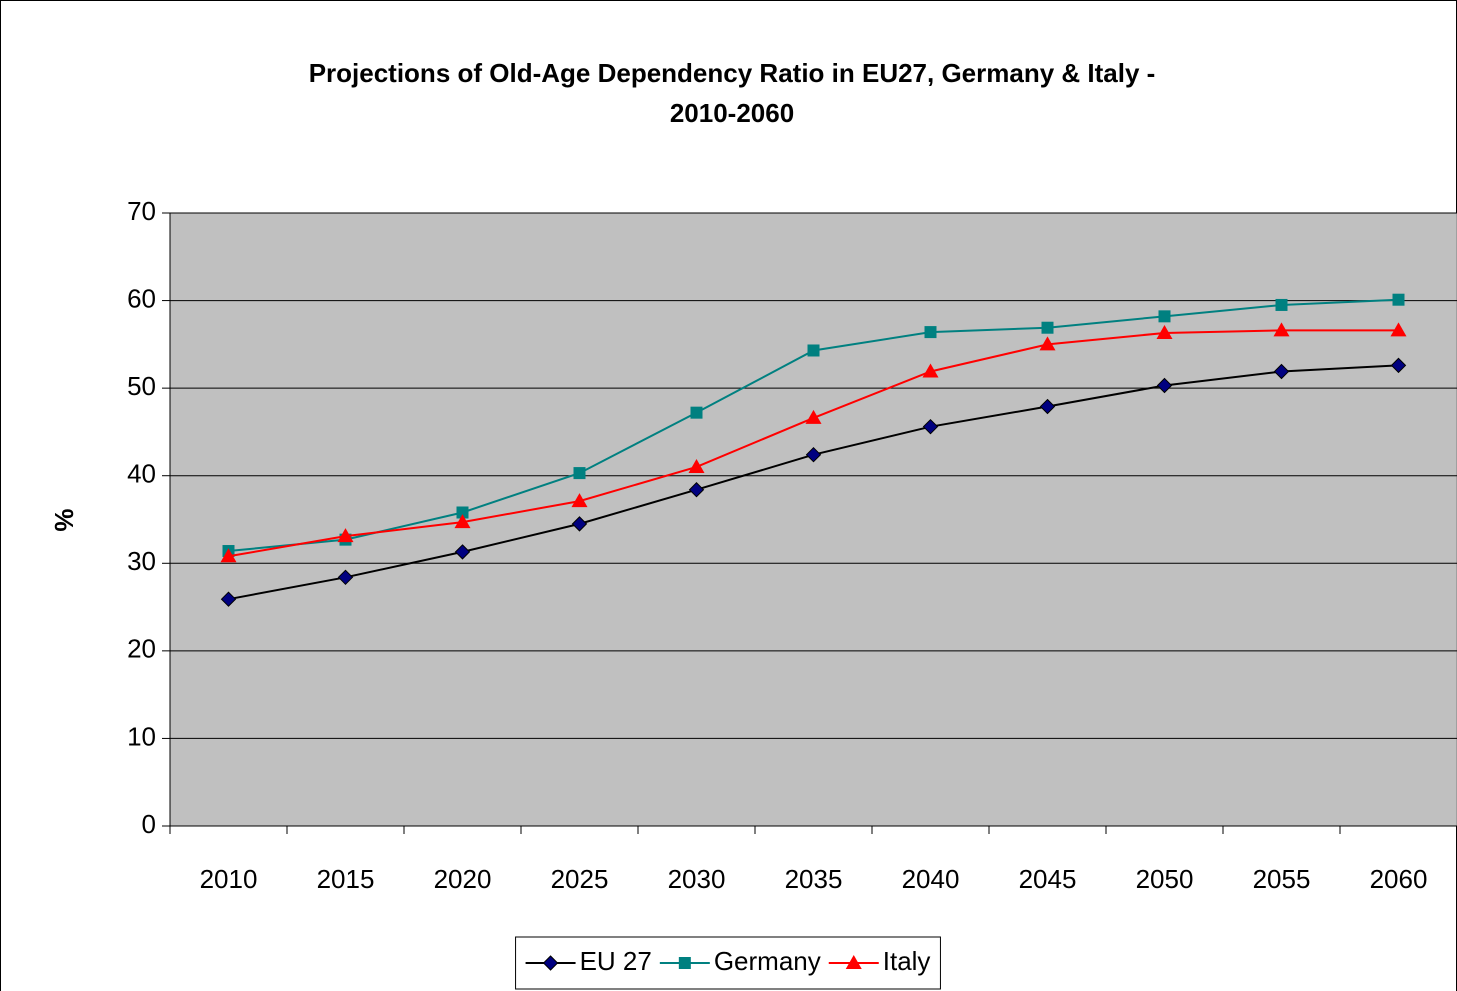  What do you see at coordinates (141, 561) in the screenshot?
I see `y-tick-label: 30` at bounding box center [141, 561].